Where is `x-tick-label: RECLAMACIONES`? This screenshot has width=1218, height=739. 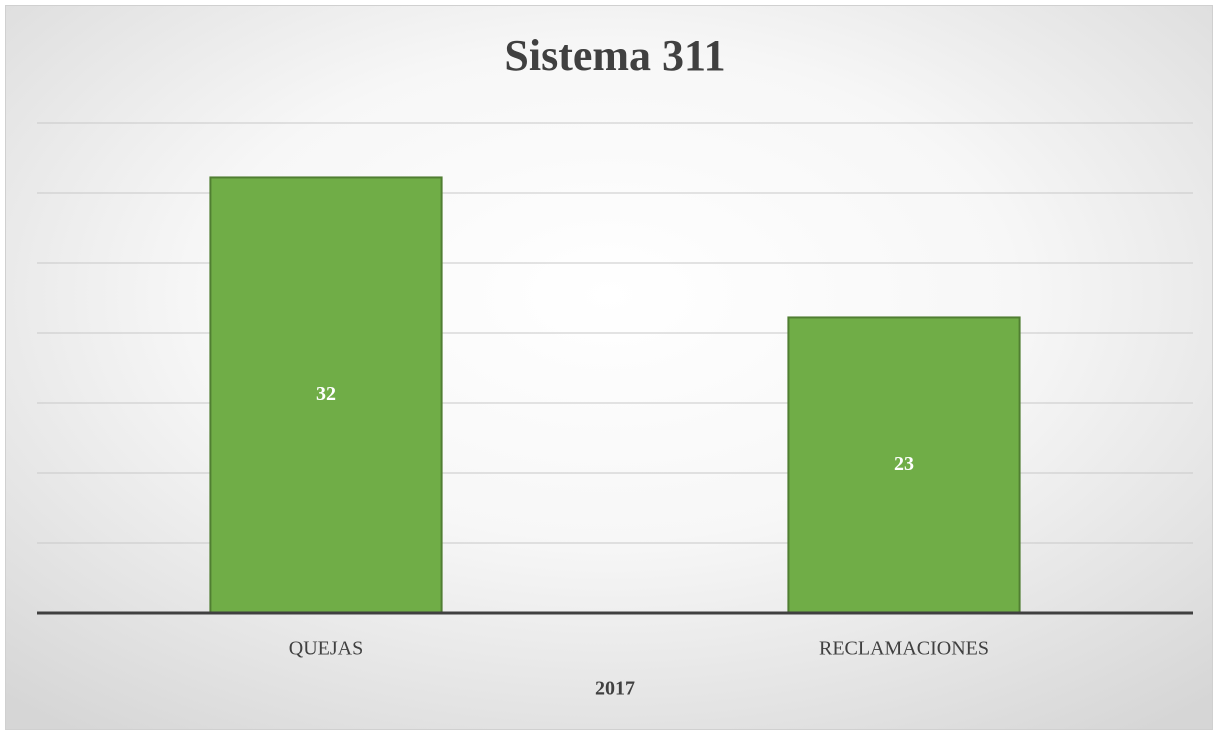 x-tick-label: RECLAMACIONES is located at coordinates (904, 649).